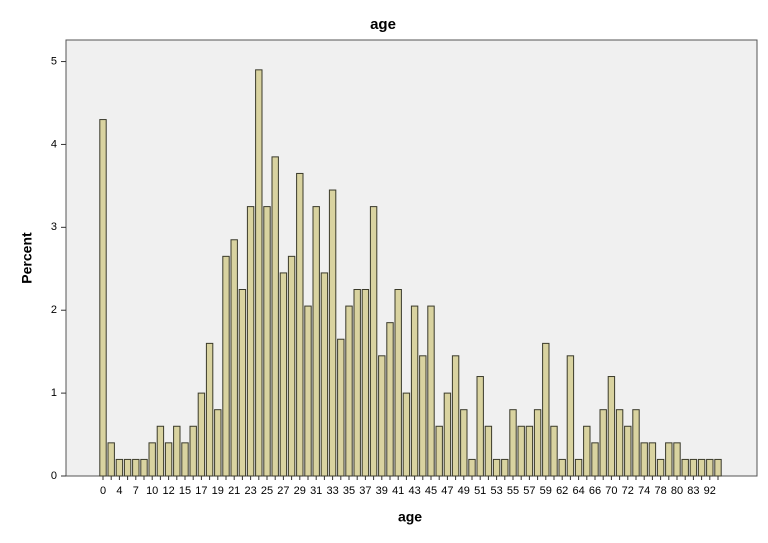  What do you see at coordinates (54, 227) in the screenshot?
I see `y-tick-label: 3` at bounding box center [54, 227].